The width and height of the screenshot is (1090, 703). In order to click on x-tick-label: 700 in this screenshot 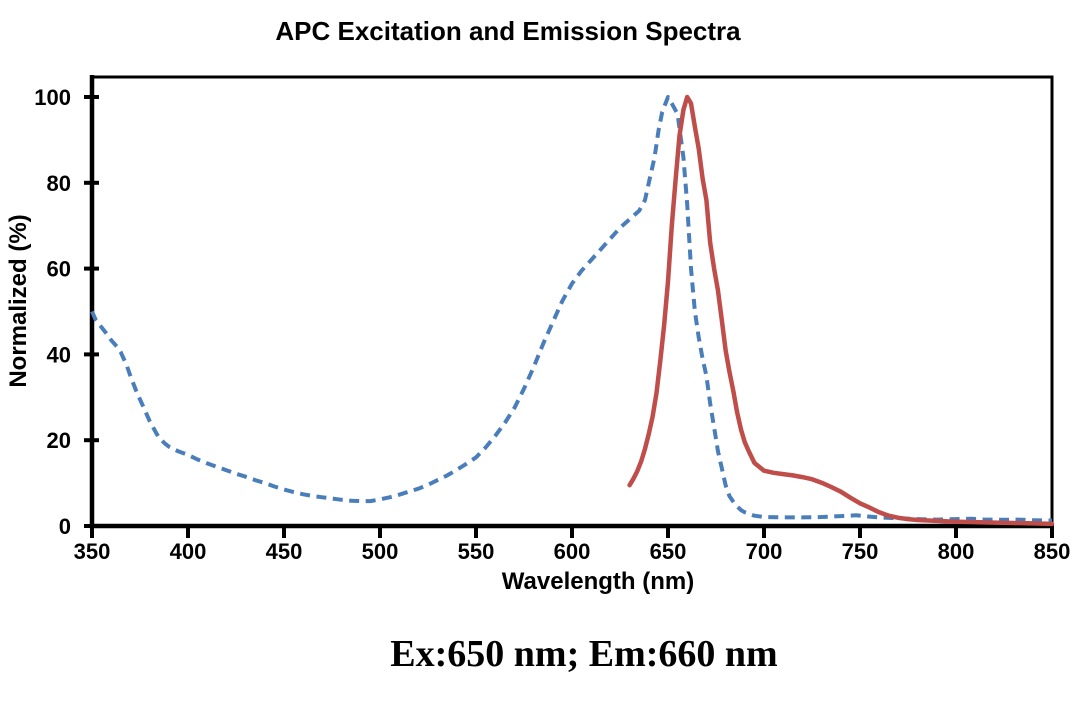, I will do `click(764, 551)`.